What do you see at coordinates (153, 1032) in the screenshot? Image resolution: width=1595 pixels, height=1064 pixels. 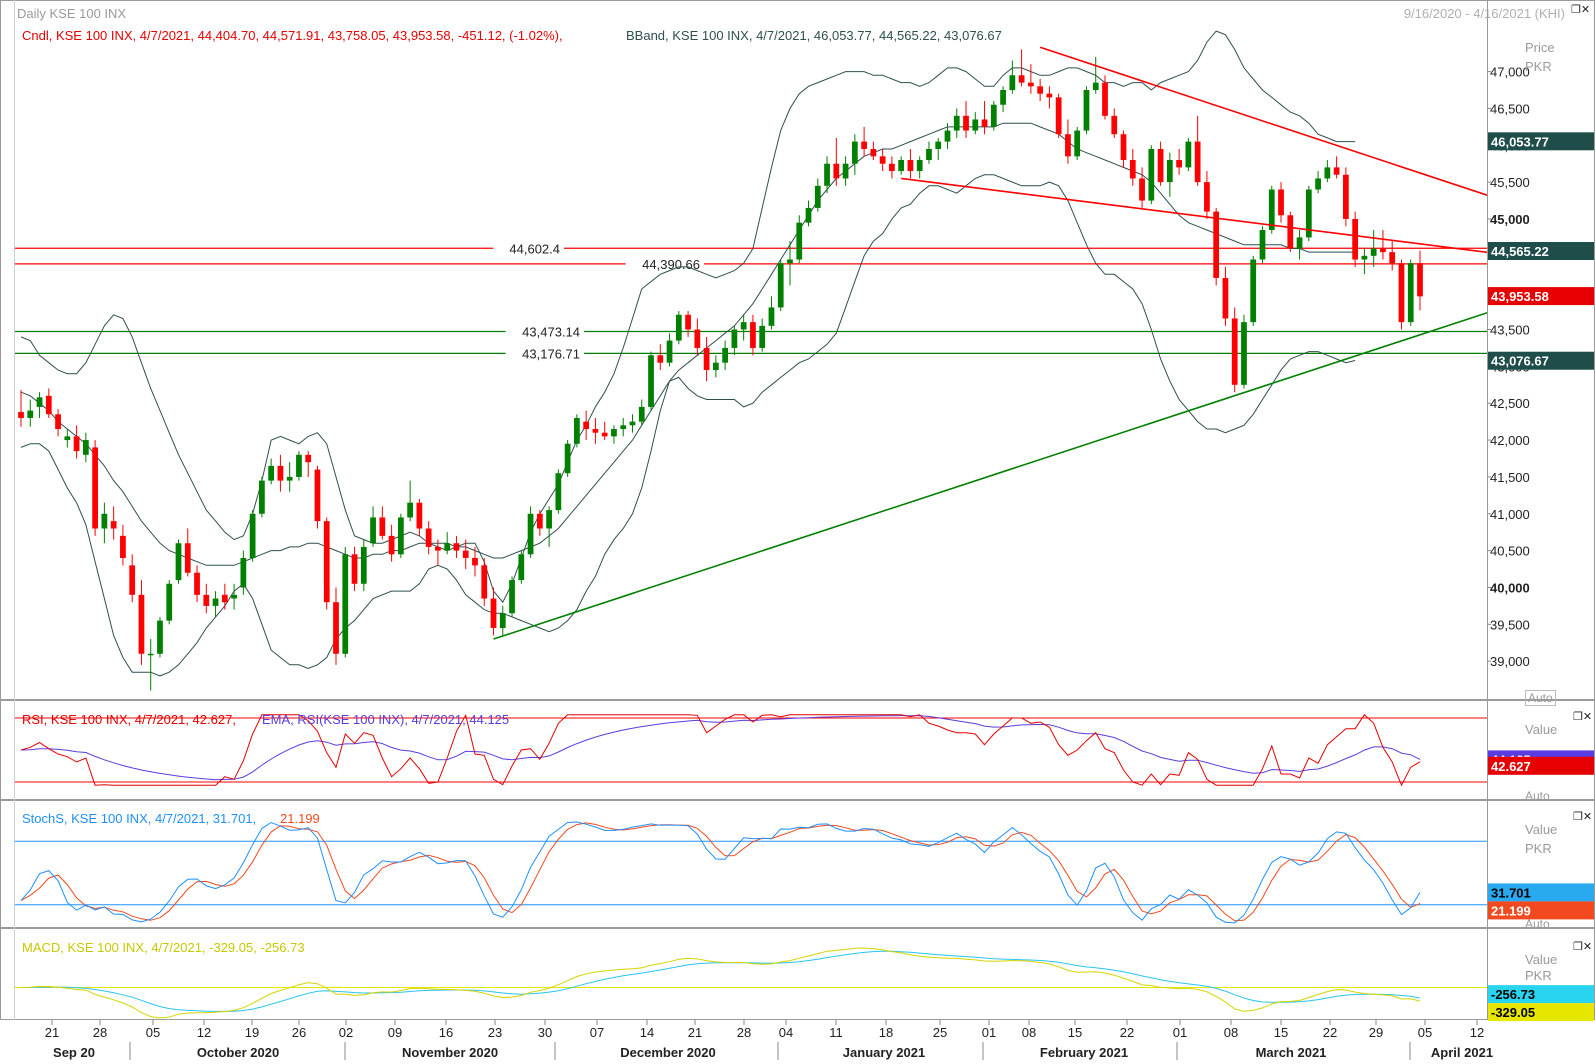 I see `x-tick-label: 05` at bounding box center [153, 1032].